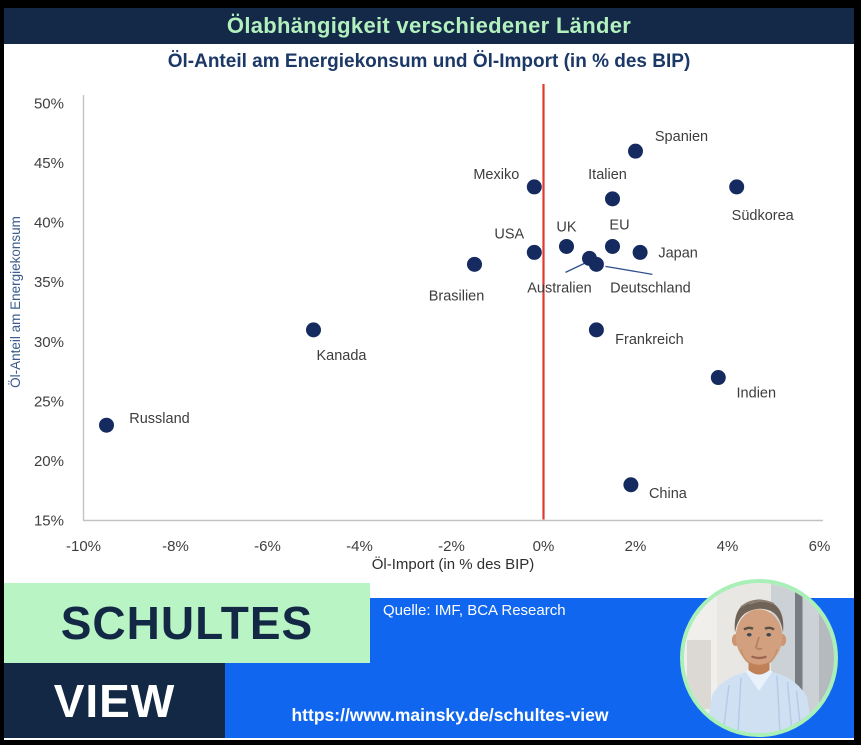 This screenshot has width=861, height=745. Describe the element at coordinates (450, 715) in the screenshot. I see `website-url: https://www.mainsky.de/schultes-view` at that location.